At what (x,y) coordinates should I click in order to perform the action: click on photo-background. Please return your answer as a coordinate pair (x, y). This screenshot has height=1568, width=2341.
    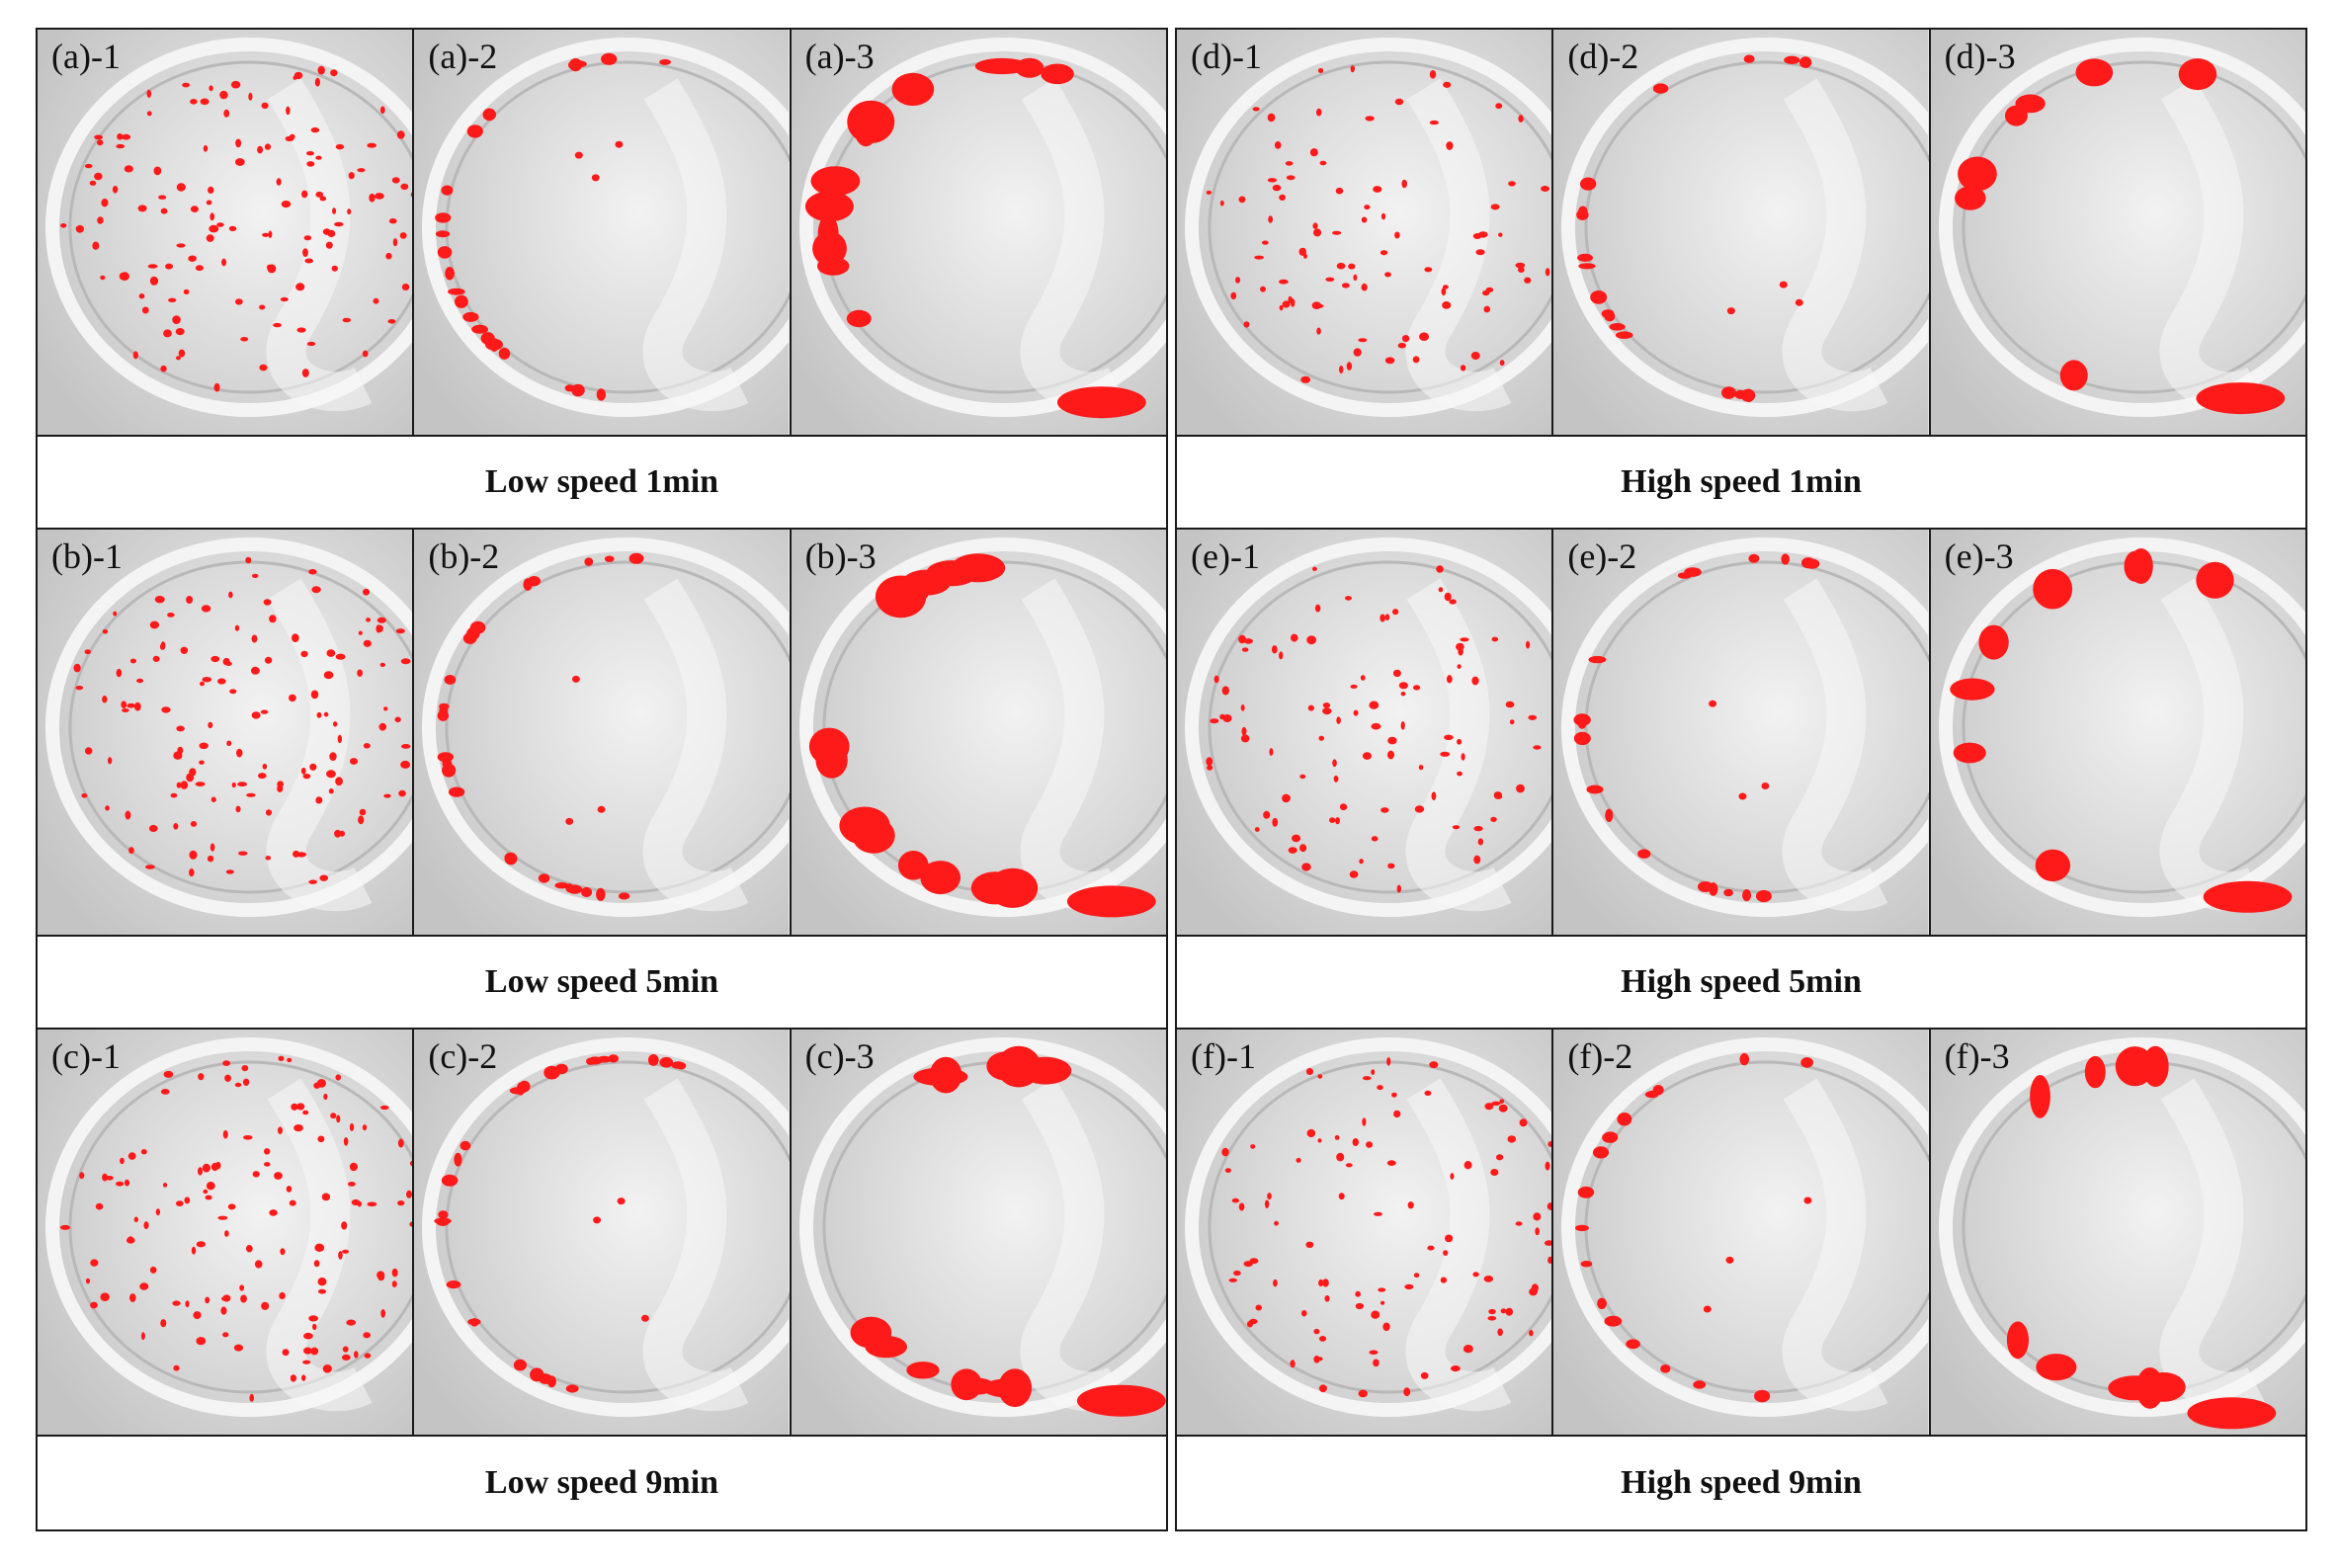
    Looking at the image, I should click on (978, 732).